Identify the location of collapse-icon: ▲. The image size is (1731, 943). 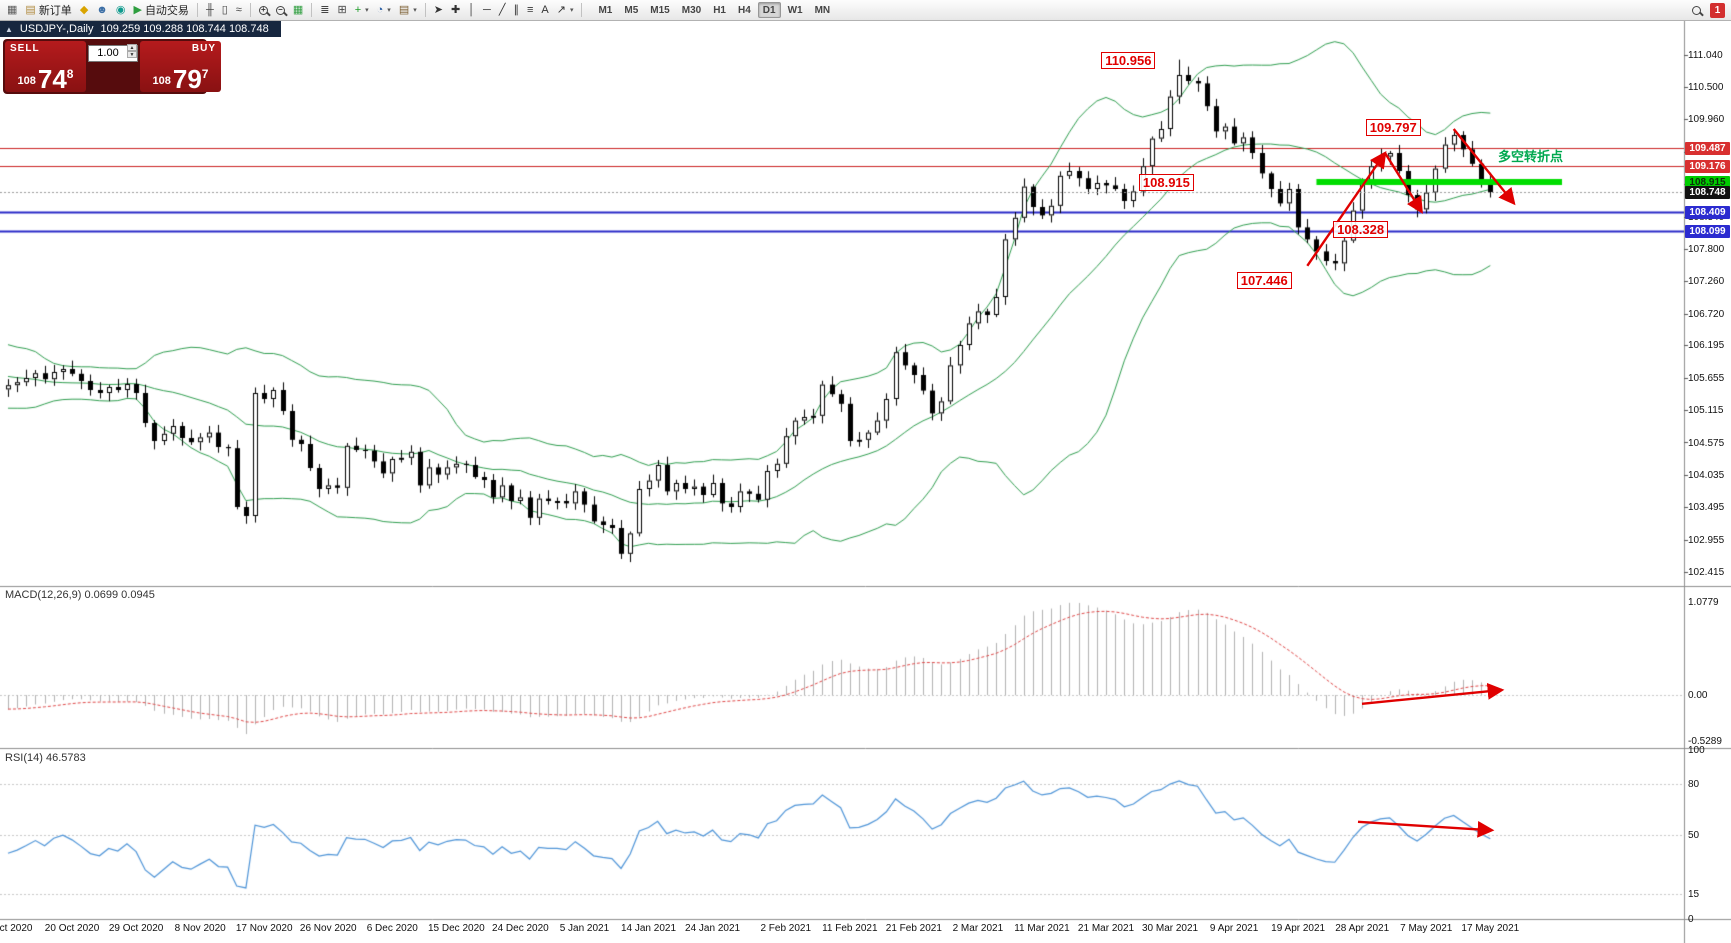
(9, 29).